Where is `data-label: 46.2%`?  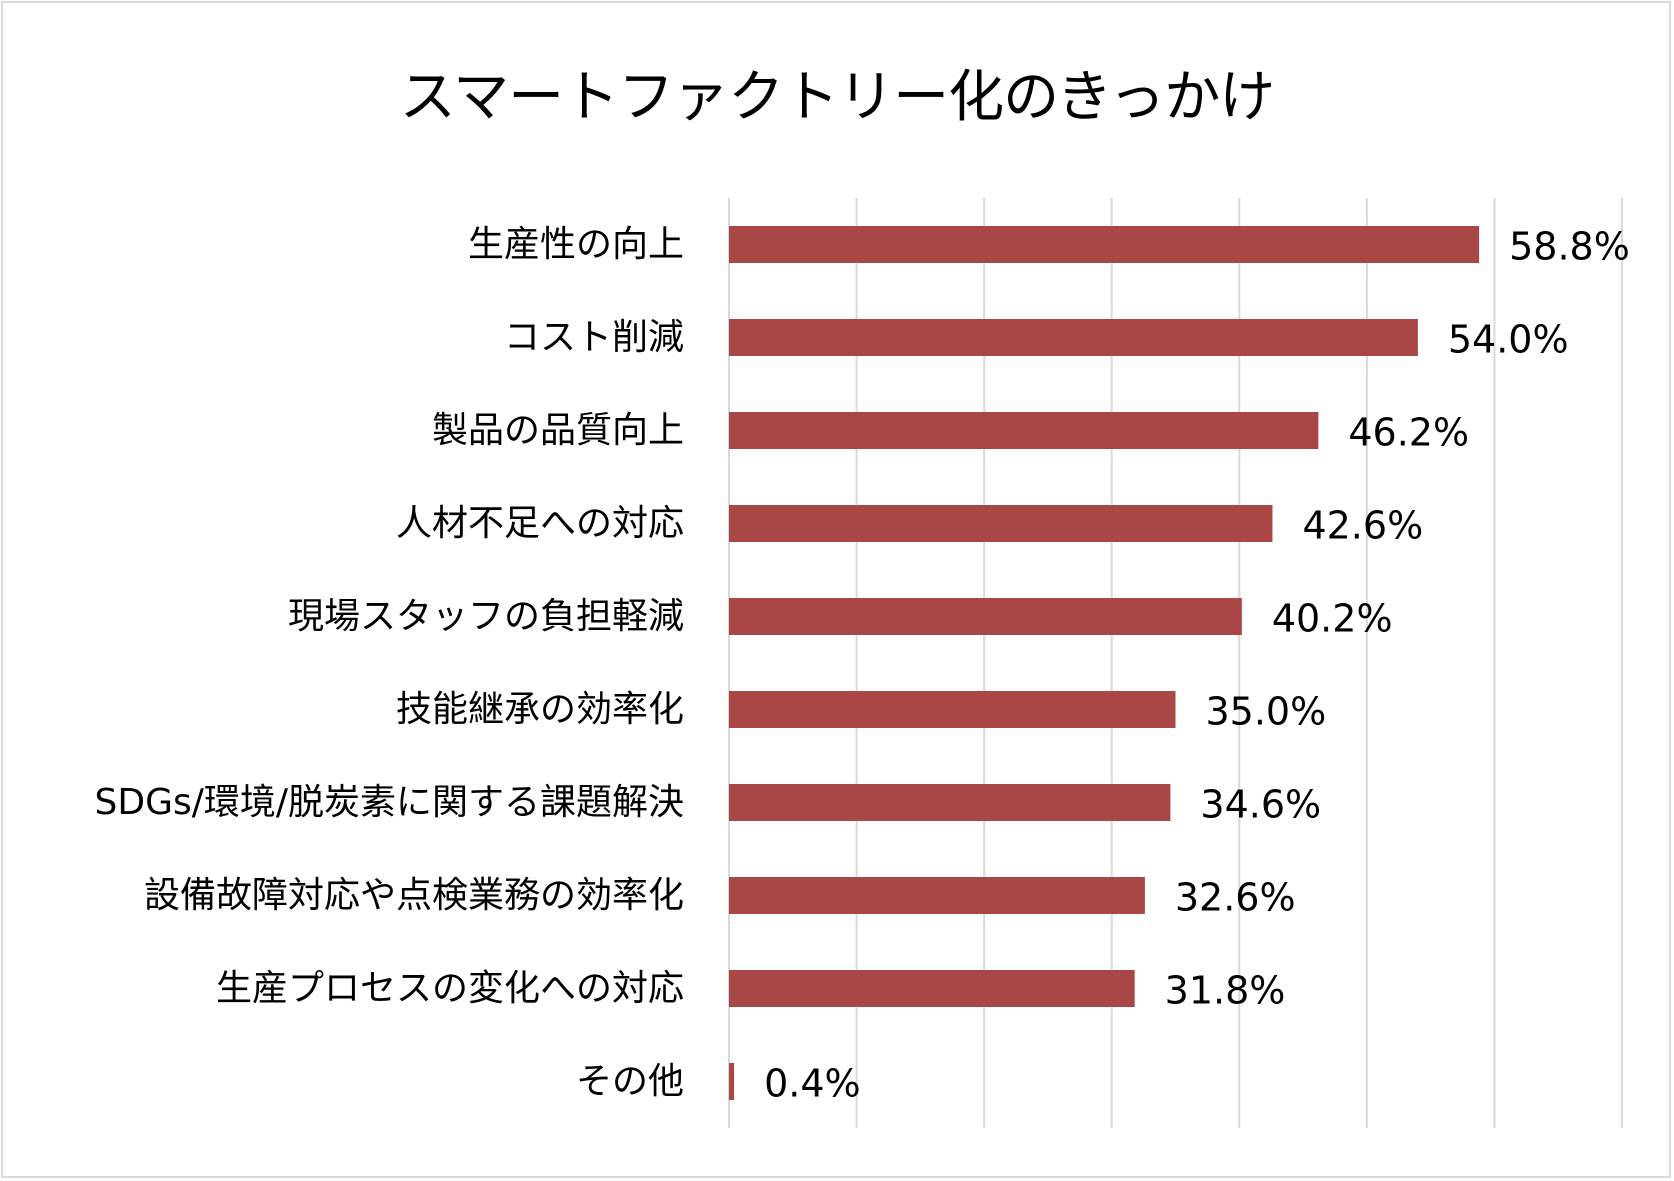
data-label: 46.2% is located at coordinates (1408, 433).